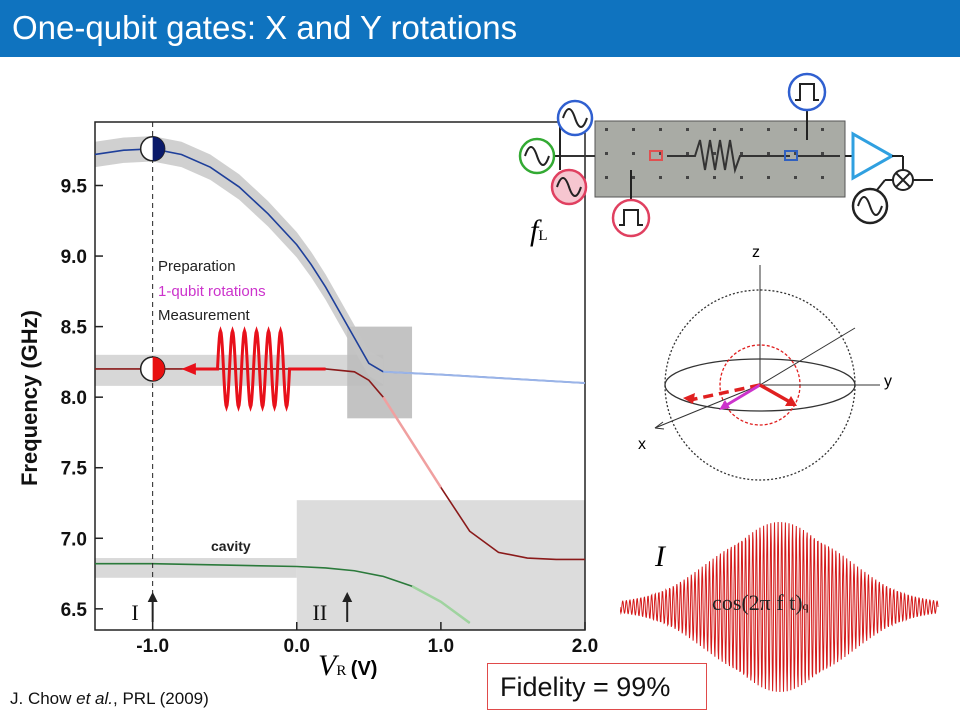 This screenshot has height=720, width=960. I want to click on y-tick-label: 7.0, so click(74, 539).